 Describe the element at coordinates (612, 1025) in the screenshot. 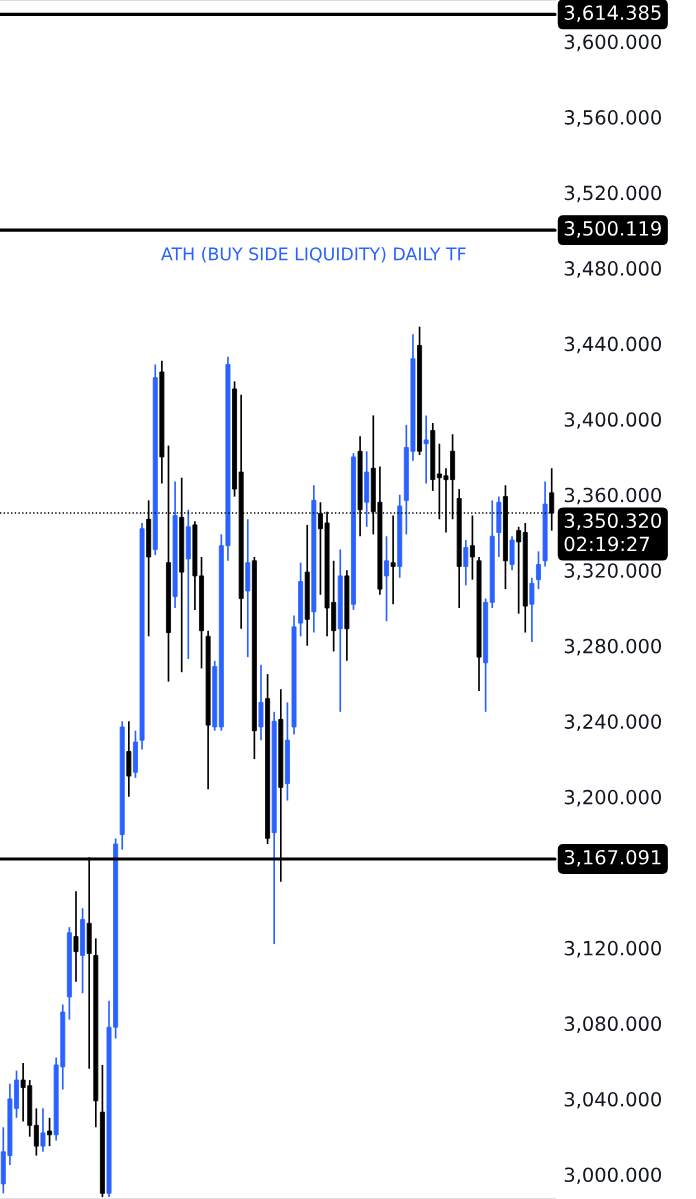

I see `y-tick-label: 3,080.000` at that location.